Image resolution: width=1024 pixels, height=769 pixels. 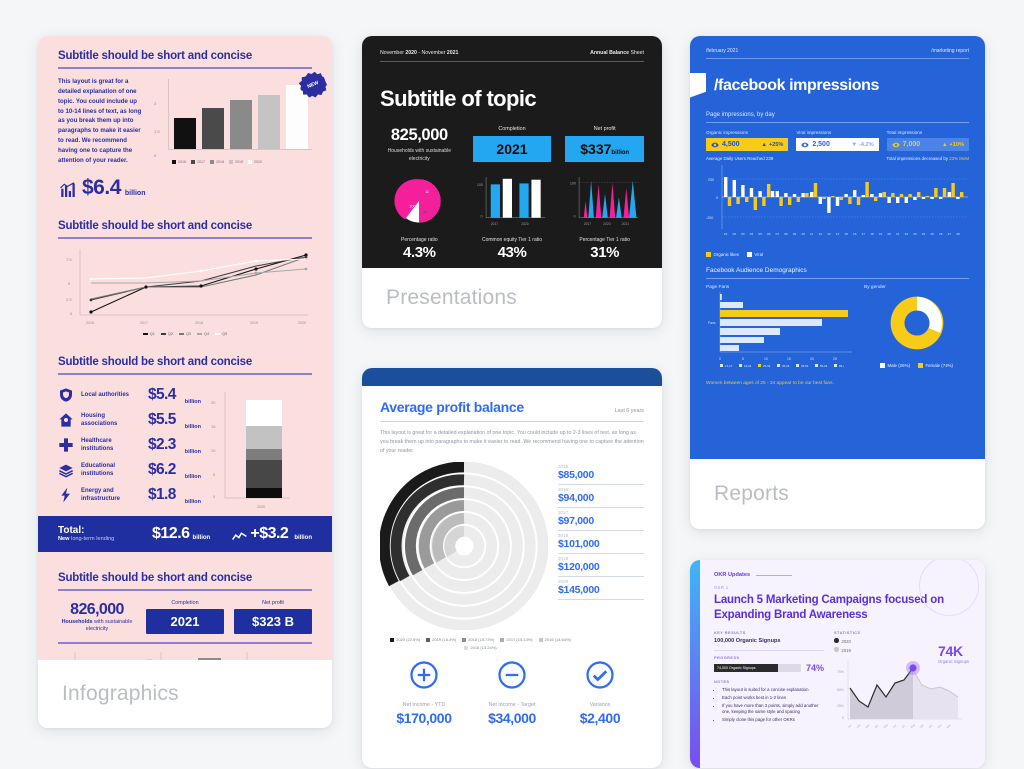 What do you see at coordinates (743, 234) in the screenshot?
I see `svg-text: 03` at bounding box center [743, 234].